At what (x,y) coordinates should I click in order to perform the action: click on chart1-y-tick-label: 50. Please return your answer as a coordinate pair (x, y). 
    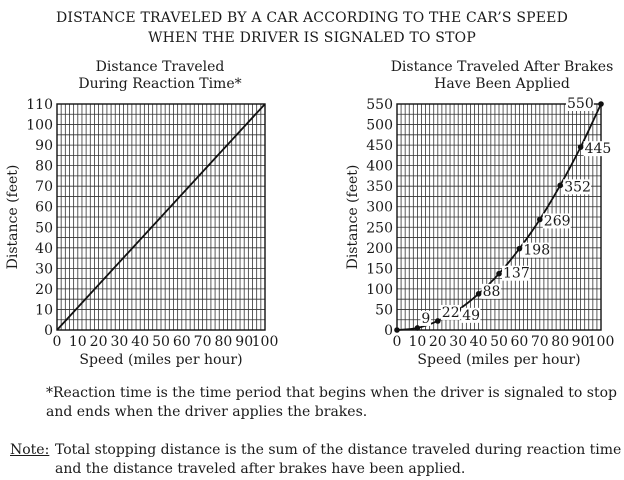
    Looking at the image, I should click on (44, 228).